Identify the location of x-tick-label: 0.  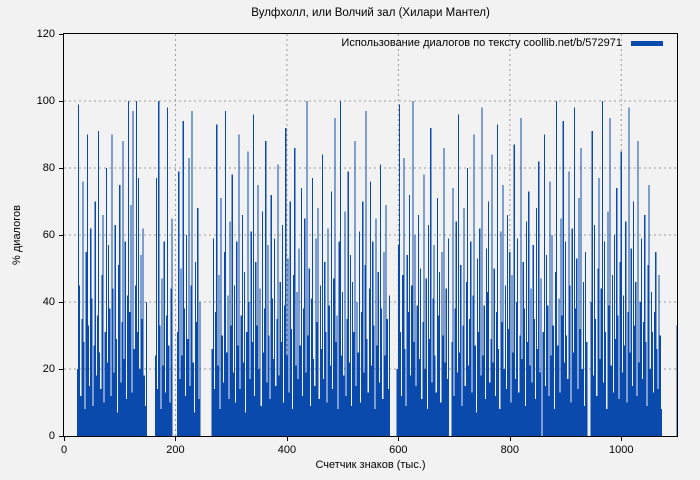
(64, 450).